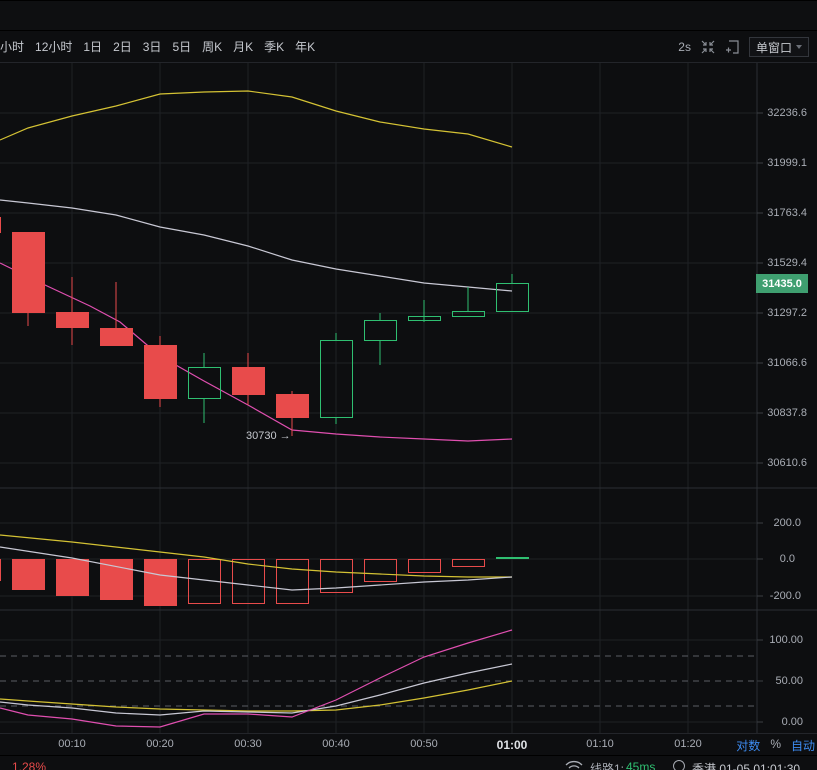  What do you see at coordinates (787, 313) in the screenshot?
I see `price-tick: 31297.2` at bounding box center [787, 313].